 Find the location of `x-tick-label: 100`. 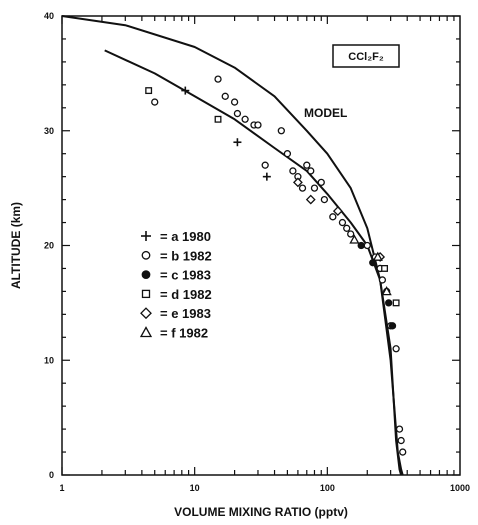

x-tick-label: 100 is located at coordinates (327, 488).